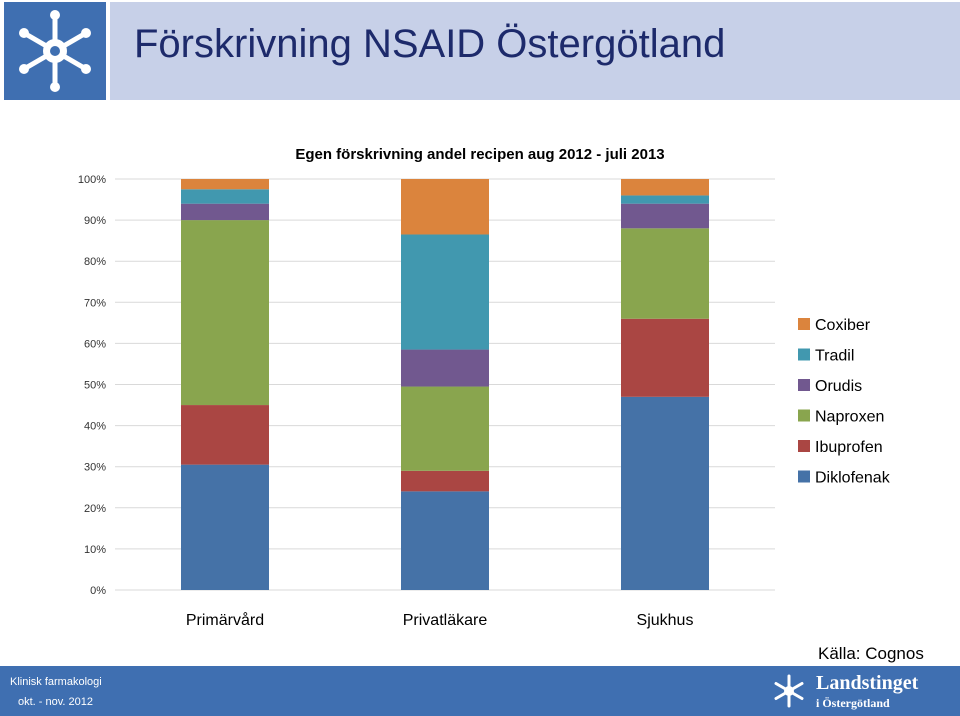 This screenshot has height=716, width=960. I want to click on org-logo: Landstinget i Östergötland, so click(860, 691).